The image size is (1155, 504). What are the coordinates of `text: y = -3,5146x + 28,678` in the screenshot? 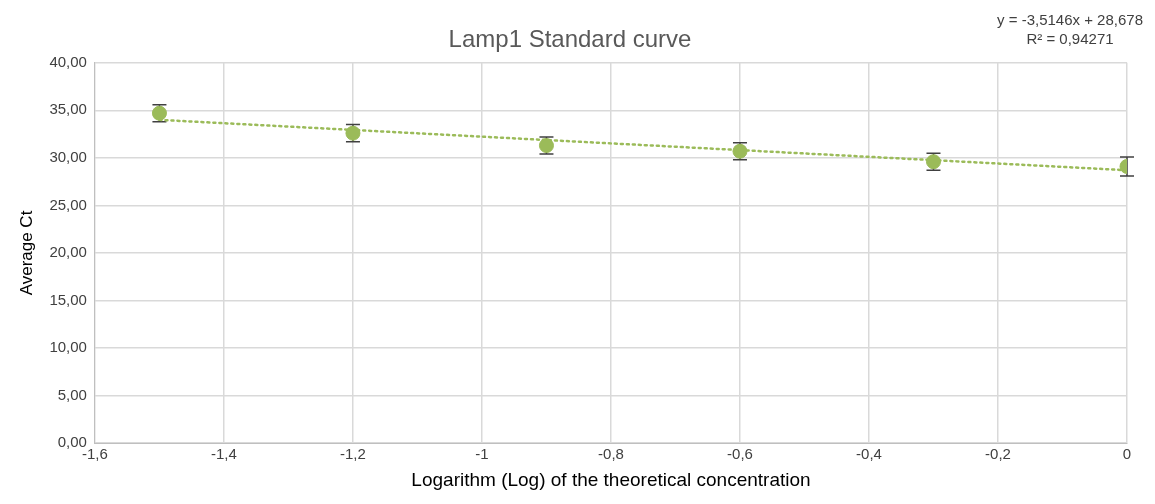 It's located at (1070, 19).